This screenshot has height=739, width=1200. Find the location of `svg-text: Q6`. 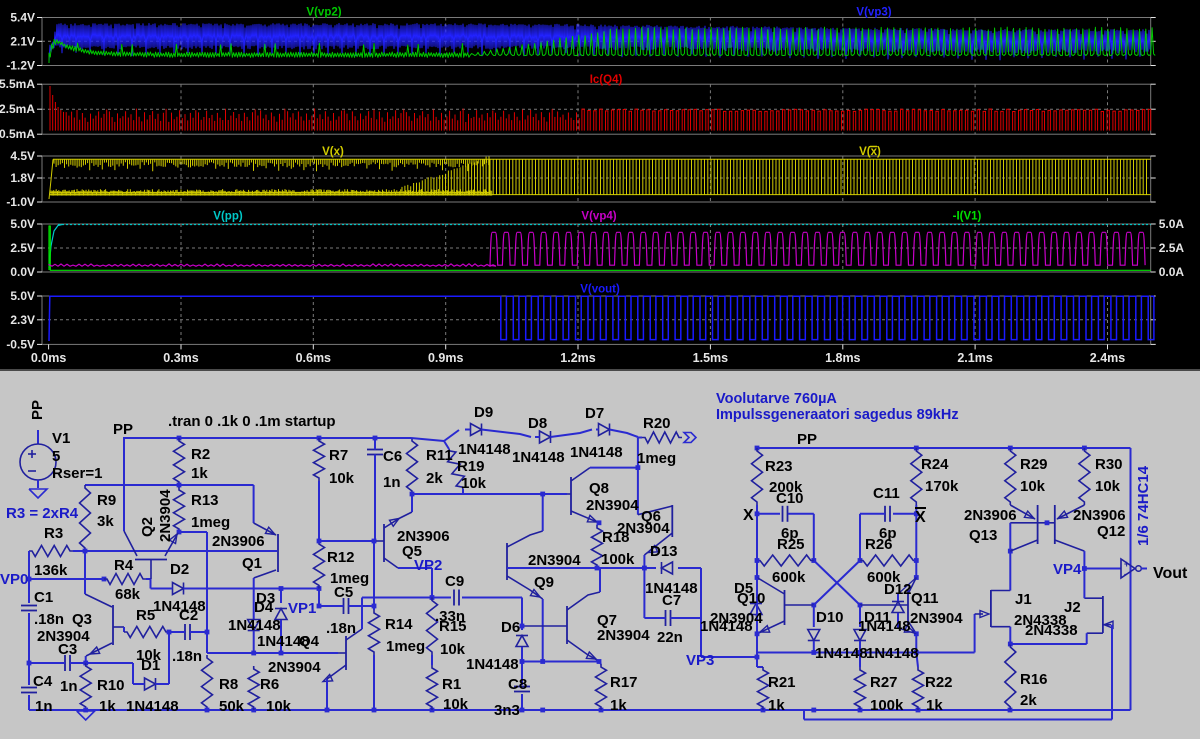

svg-text: Q6 is located at coordinates (651, 516).